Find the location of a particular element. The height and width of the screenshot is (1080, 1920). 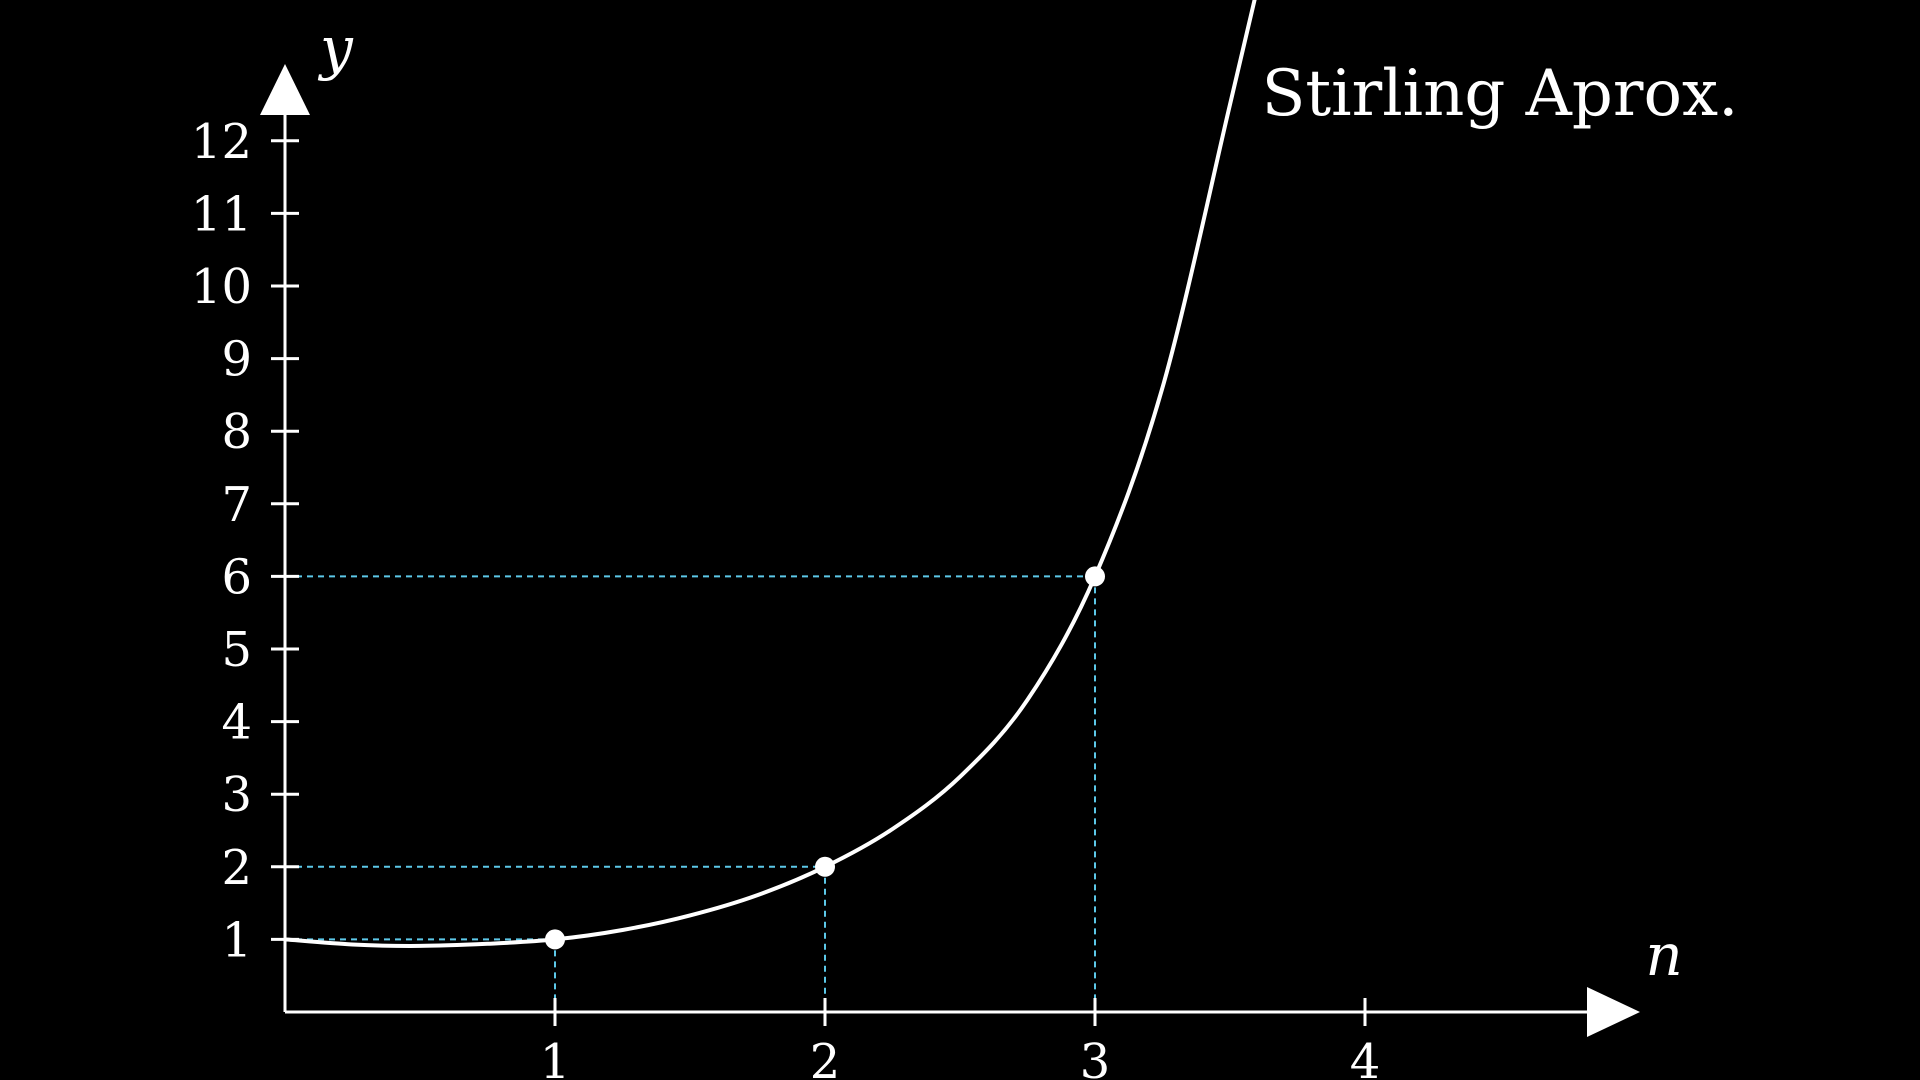

x-tick-label-4: 4 is located at coordinates (1365, 1057).